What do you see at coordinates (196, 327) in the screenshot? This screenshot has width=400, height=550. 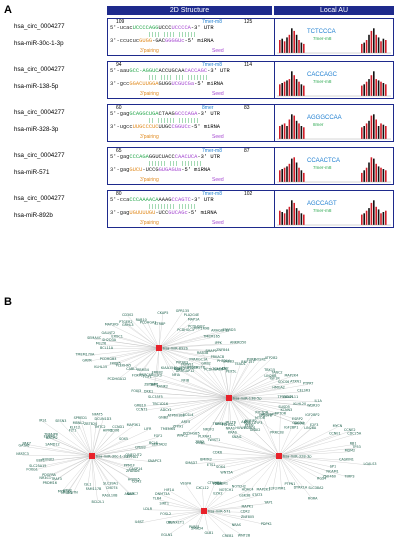 I see `gene-node: PCDHGB7` at bounding box center [196, 327].